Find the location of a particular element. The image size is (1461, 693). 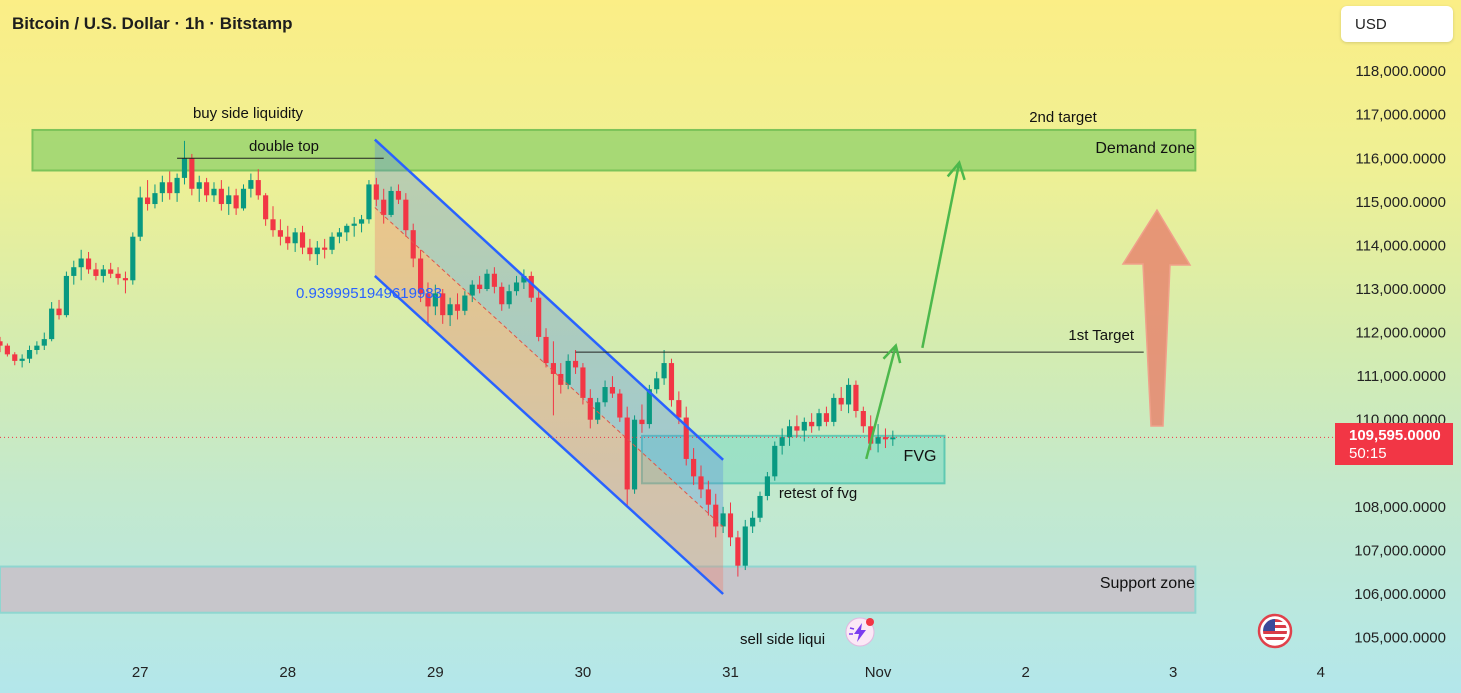

y-tick-label: 115,000.0000 is located at coordinates (1400, 202).